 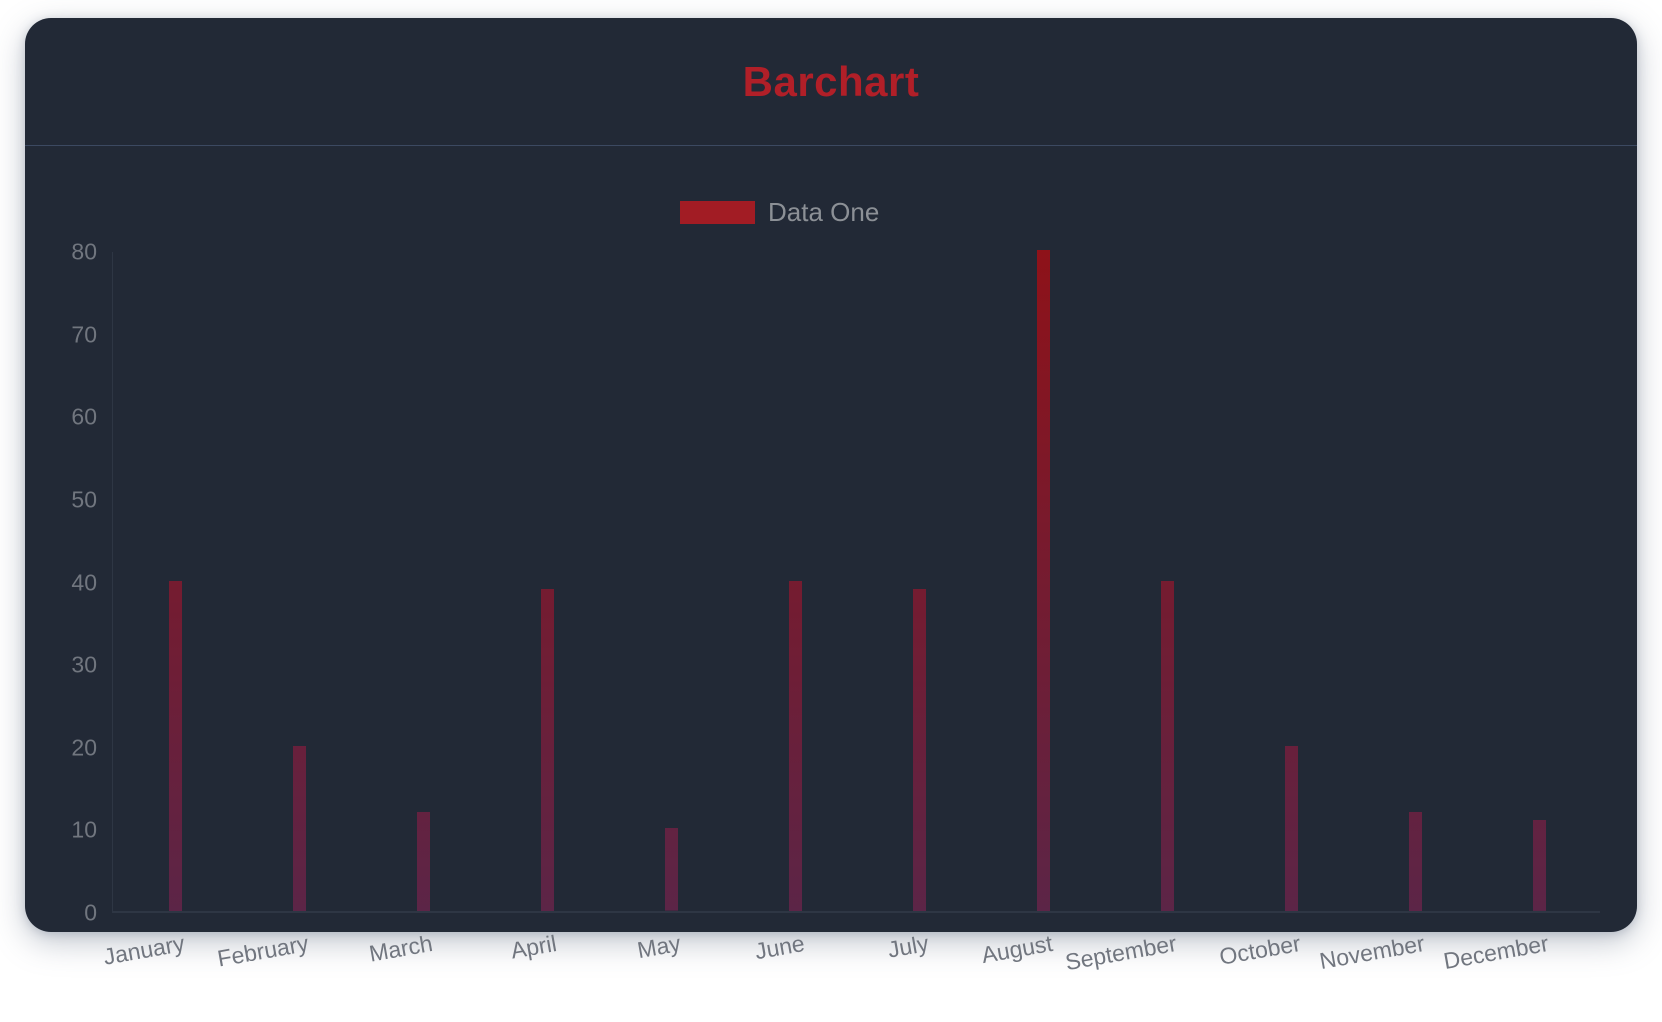 I want to click on bar-january, so click(x=175, y=745).